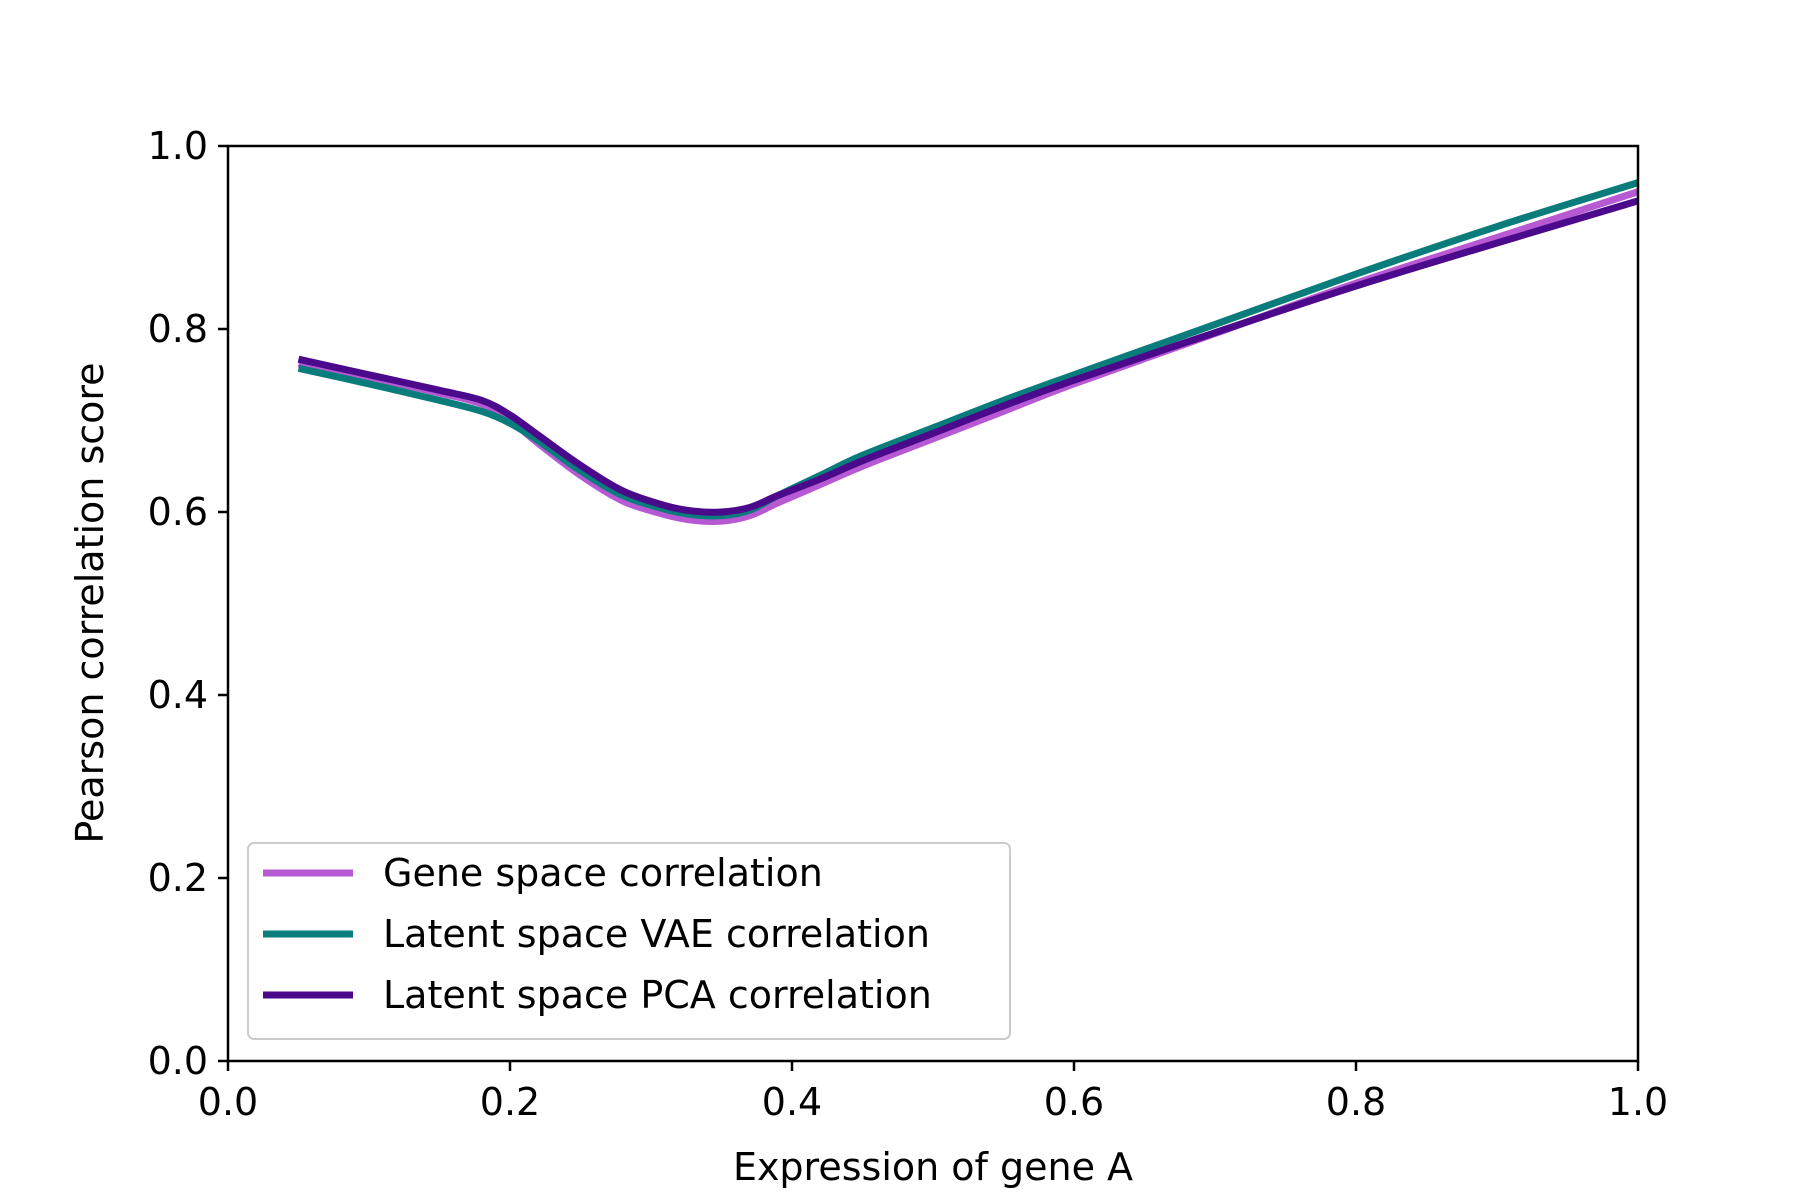  I want to click on x-tick-label: 0.8, so click(1356, 1102).